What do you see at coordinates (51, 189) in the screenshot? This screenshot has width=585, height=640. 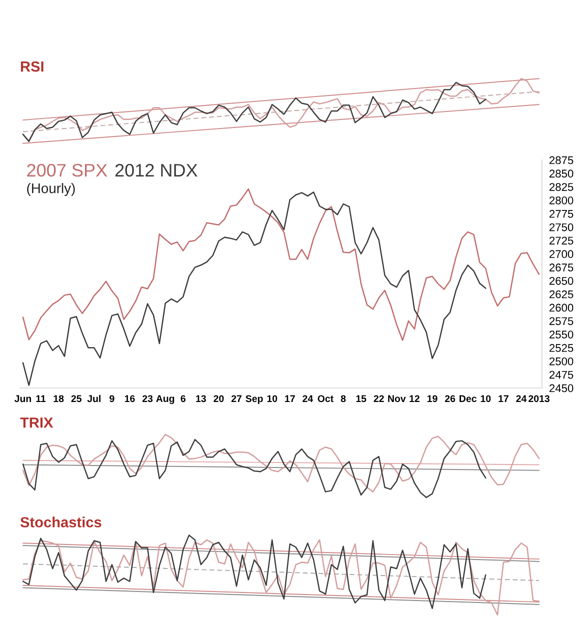 I see `text: (Hourly)` at bounding box center [51, 189].